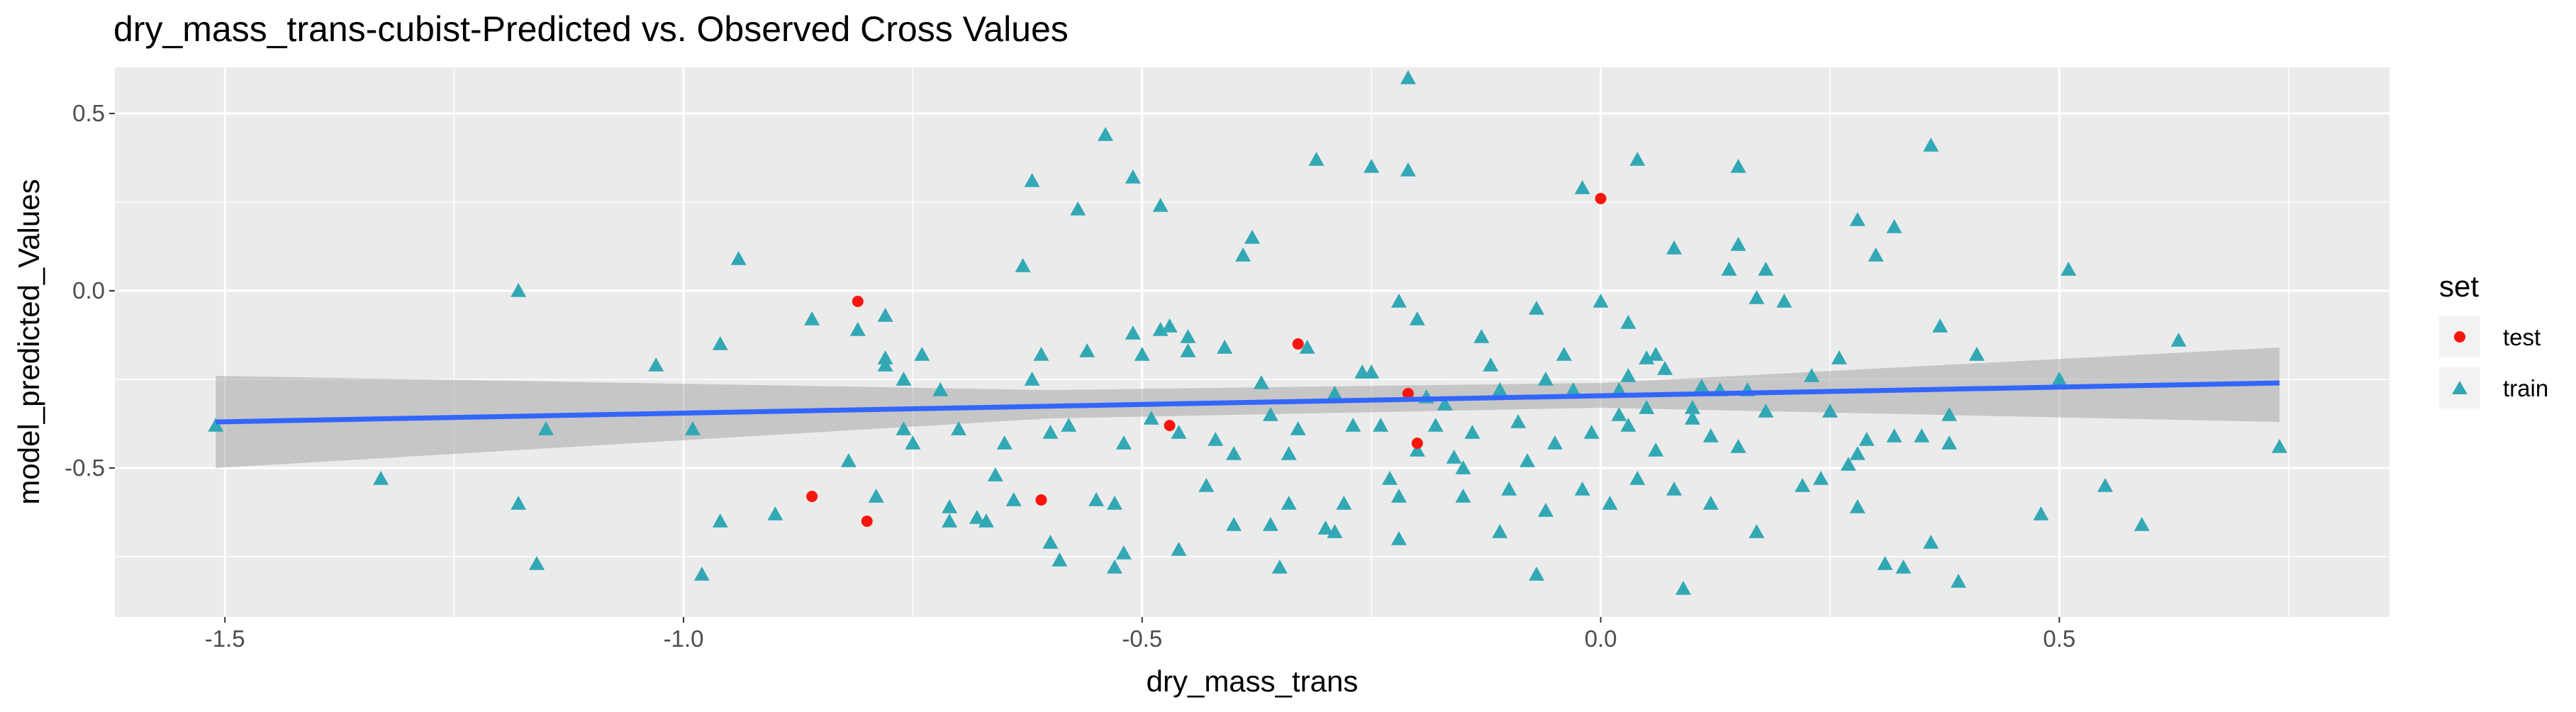 The width and height of the screenshot is (2576, 712). What do you see at coordinates (28, 341) in the screenshot?
I see `y-axis-title: model_predicted_Values` at bounding box center [28, 341].